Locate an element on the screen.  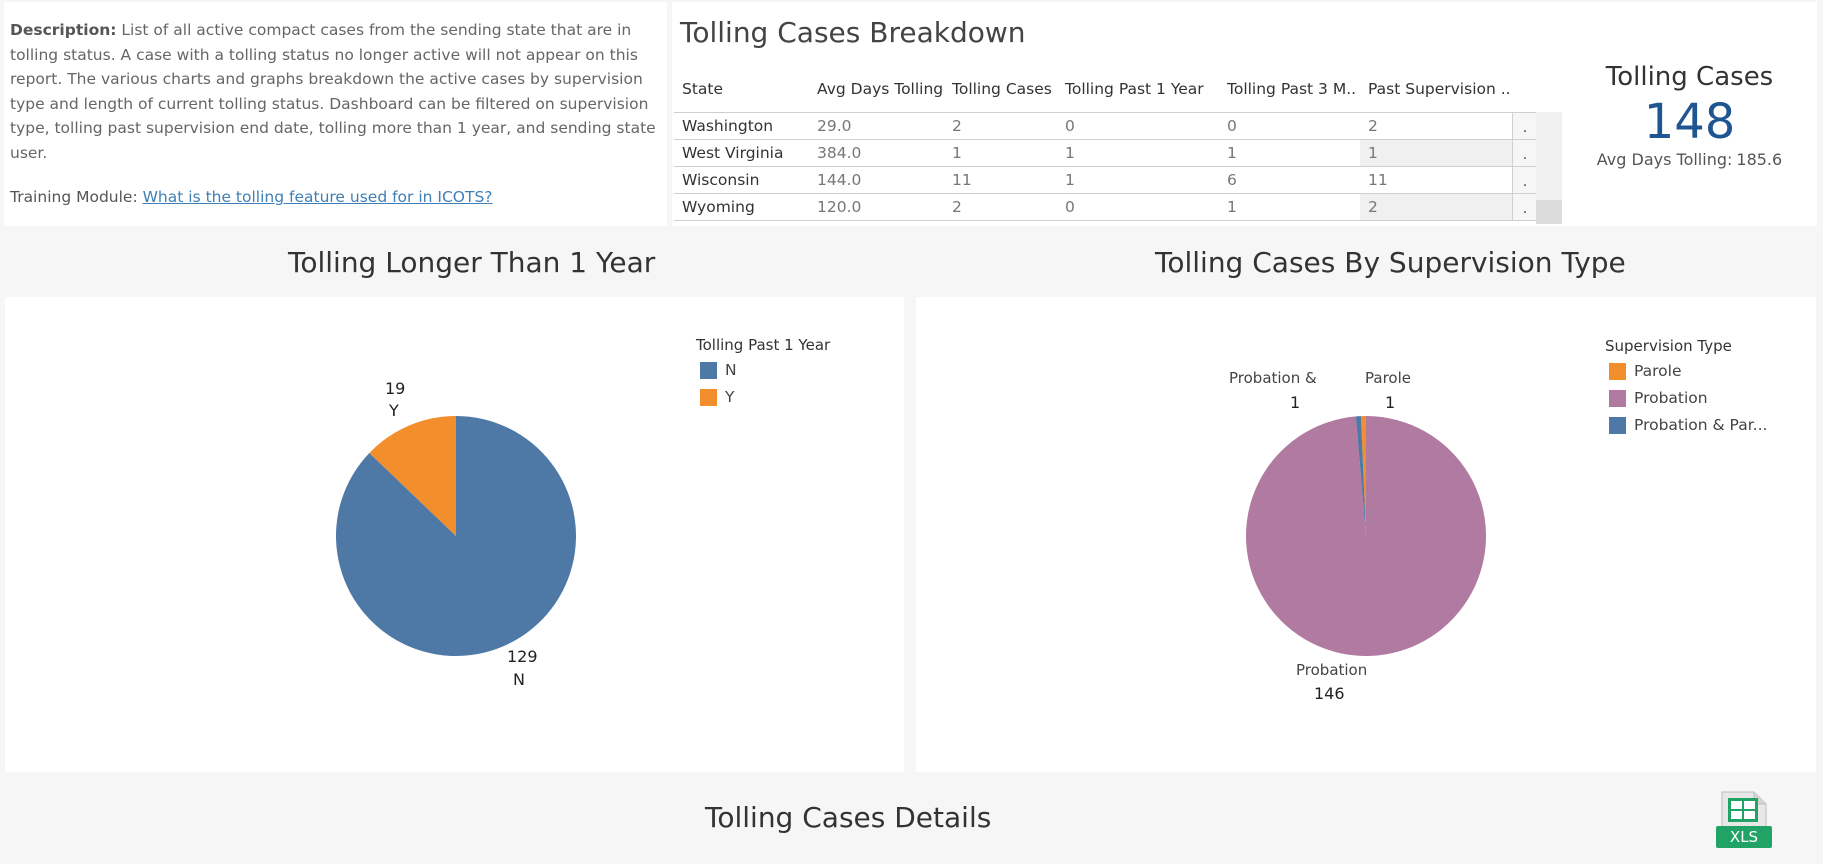
legend-title: Supervision Type is located at coordinates (1668, 346).